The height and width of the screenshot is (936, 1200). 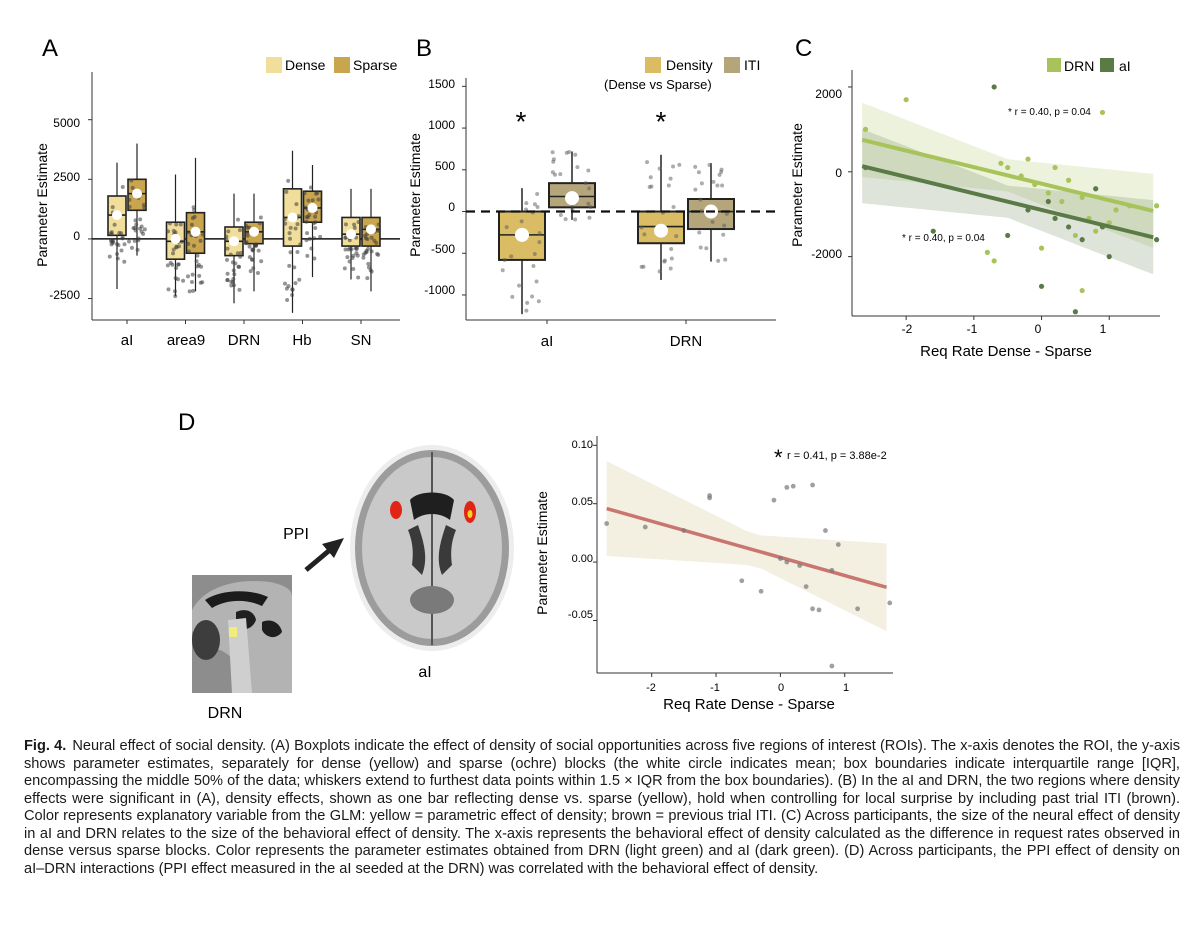 I want to click on x-tick-label: aI, so click(x=547, y=341).